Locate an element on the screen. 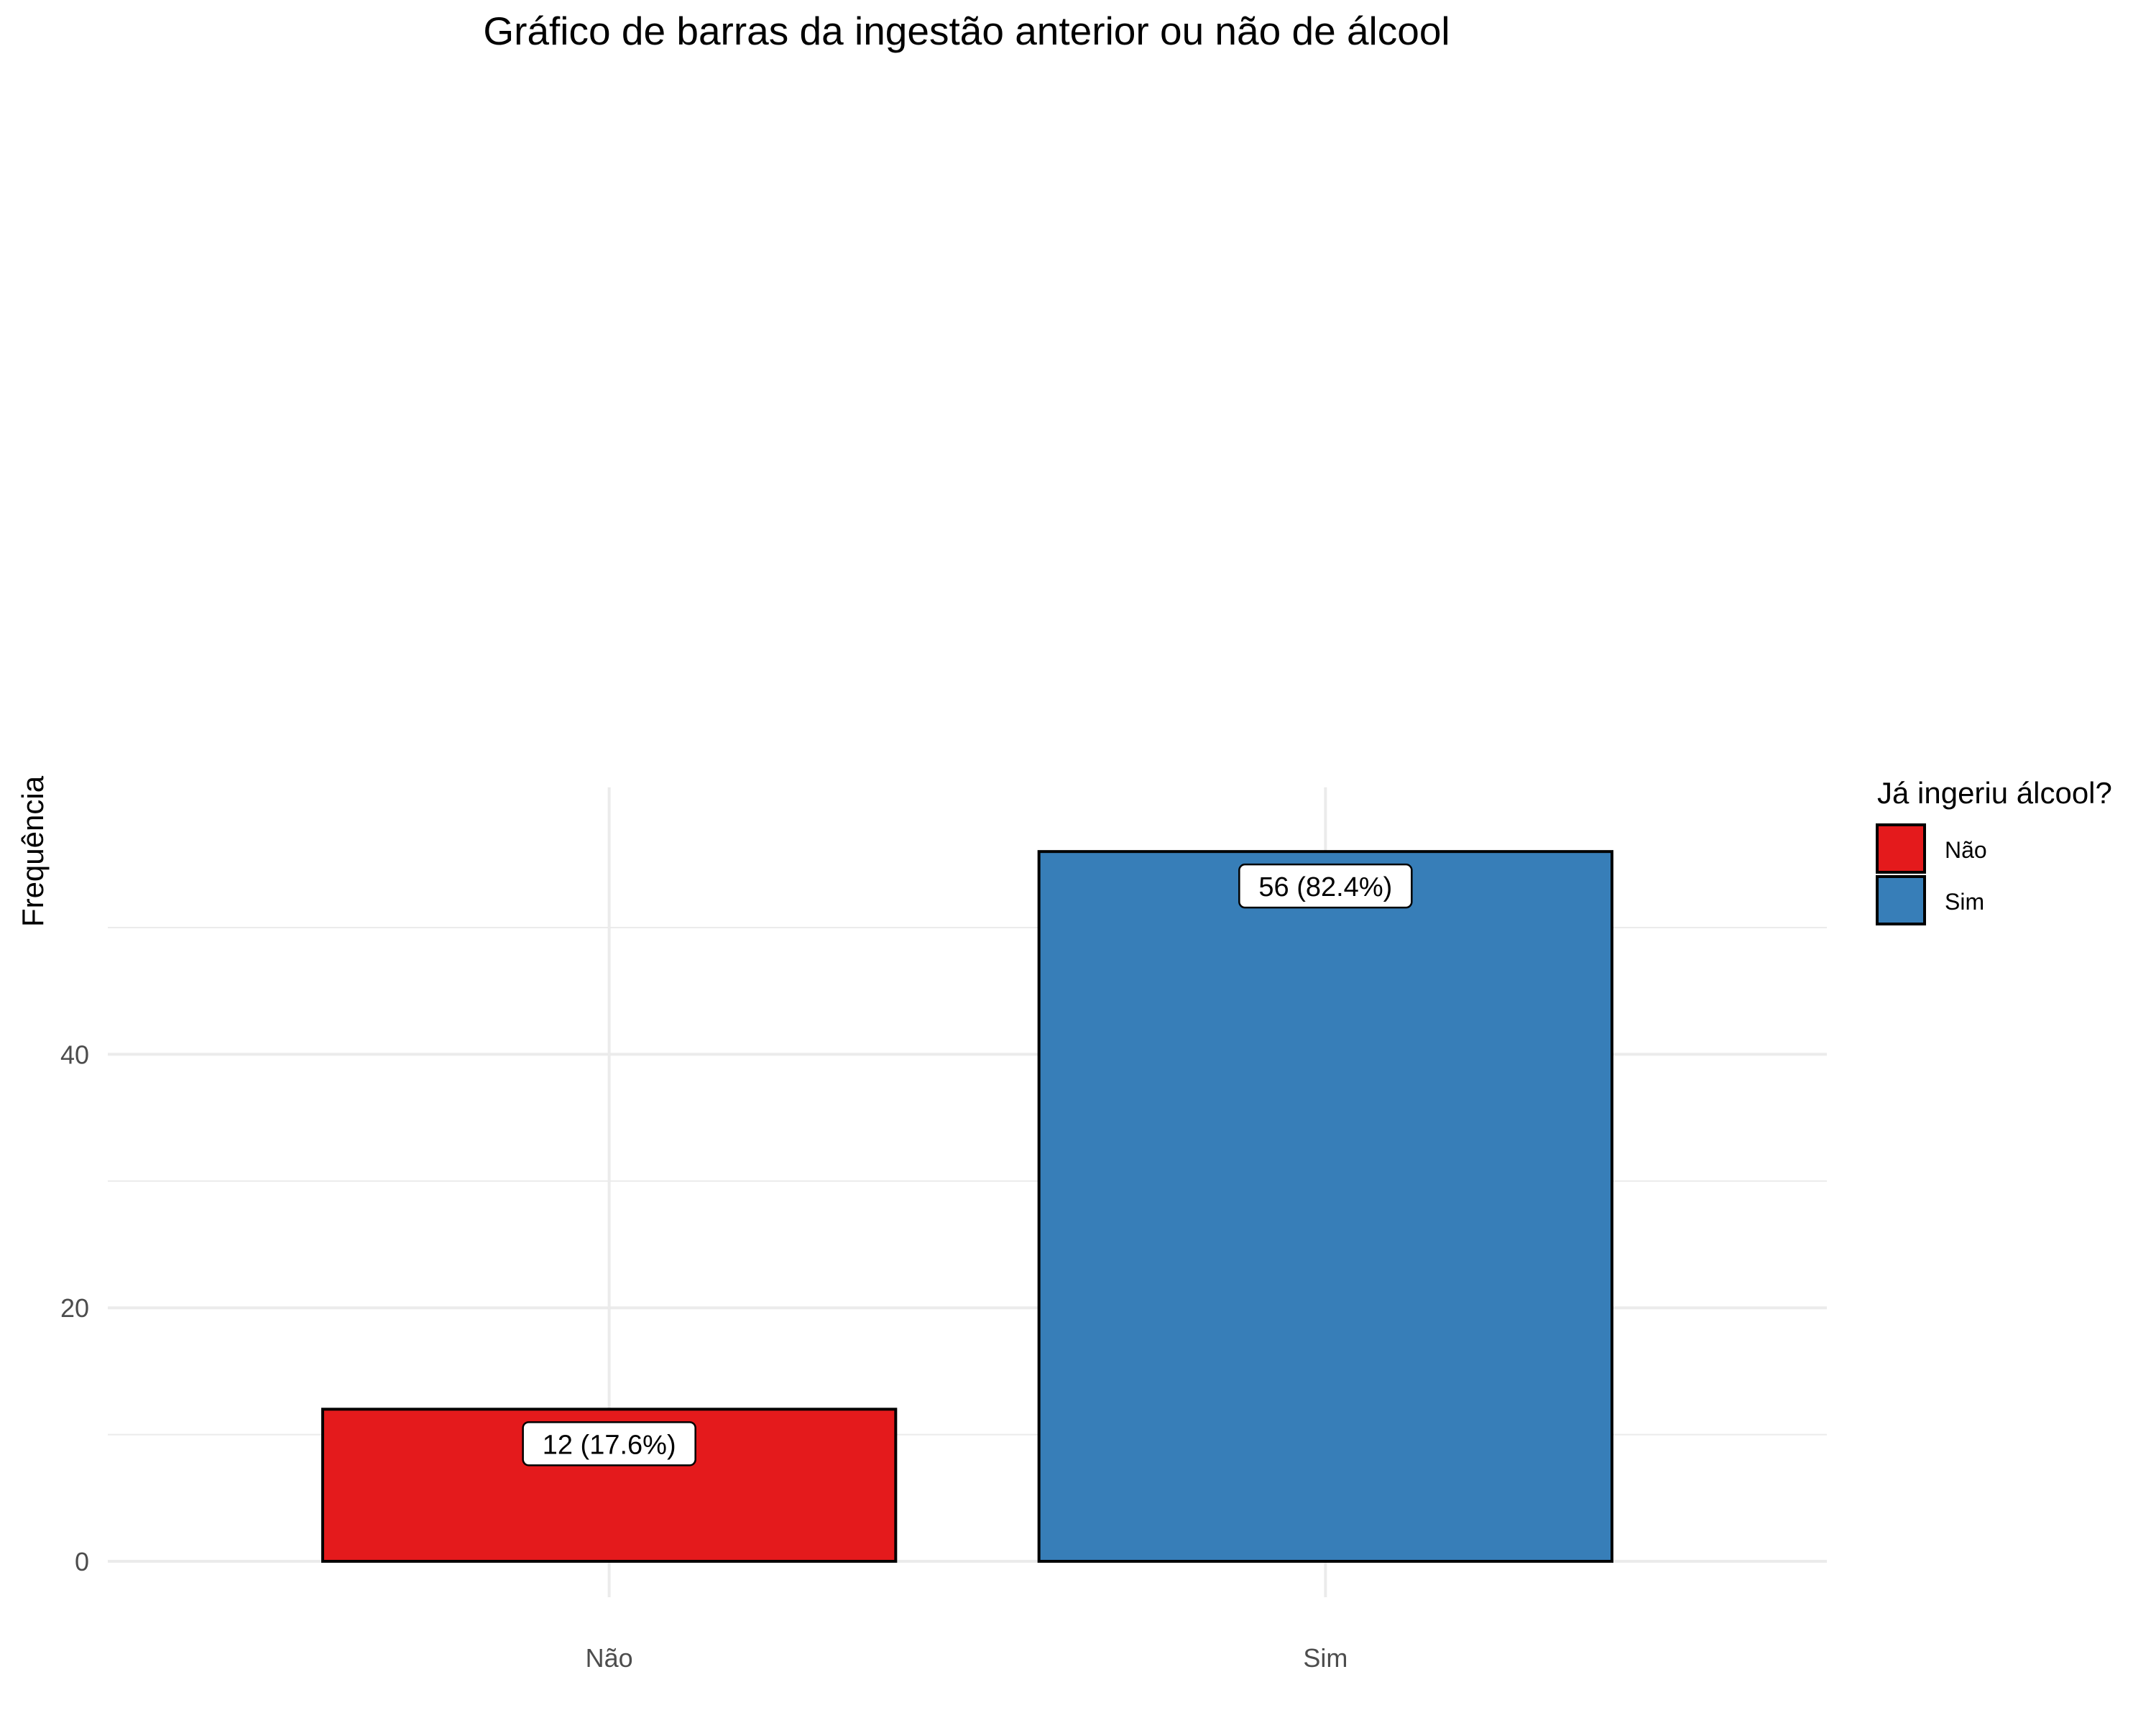 The height and width of the screenshot is (1728, 2156). data-label: 56 (82.4%) is located at coordinates (1326, 886).